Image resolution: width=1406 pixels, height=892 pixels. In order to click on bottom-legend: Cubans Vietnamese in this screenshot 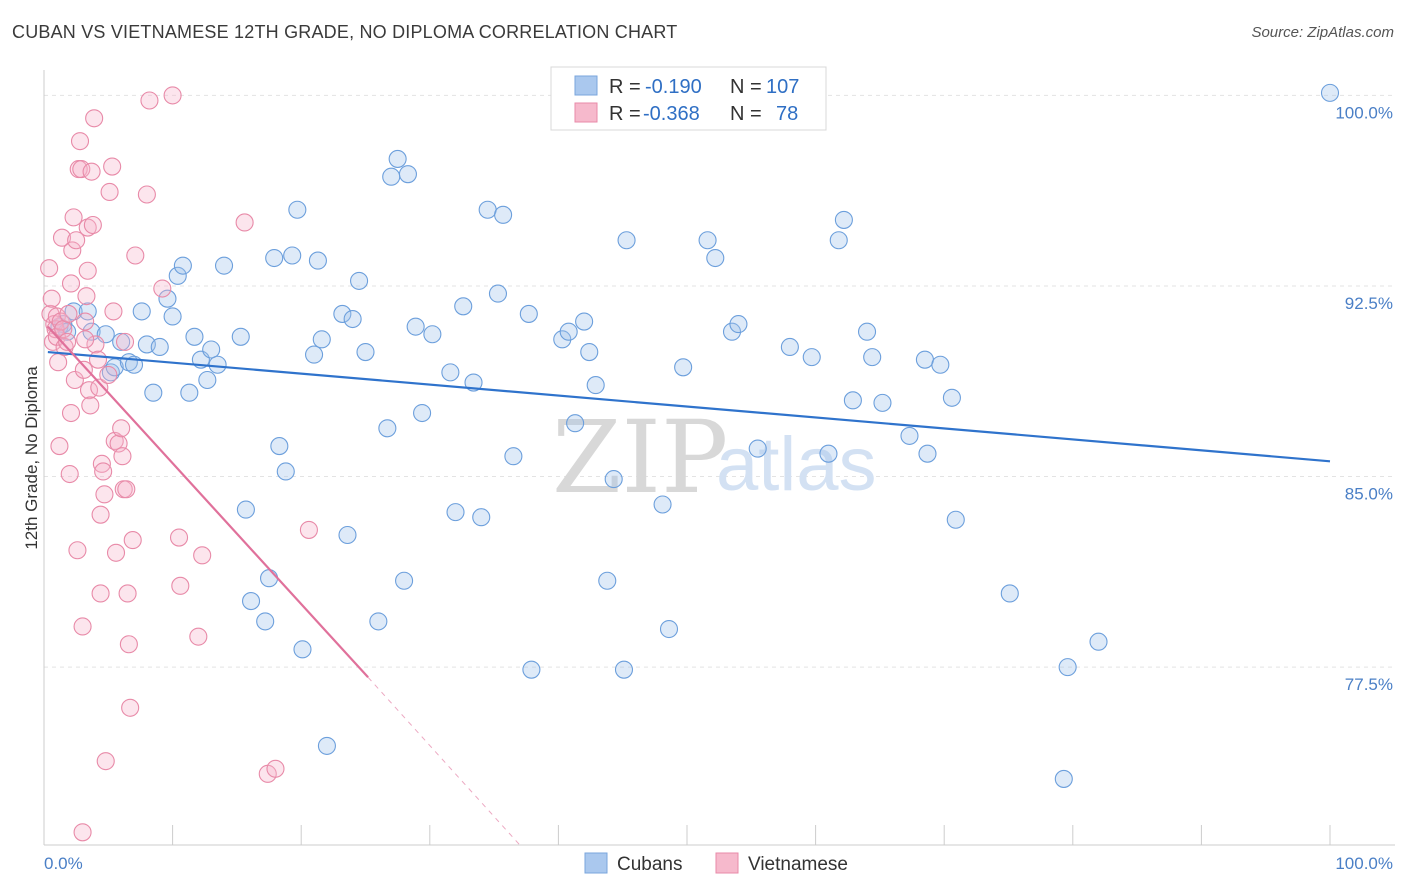, I will do `click(716, 863)`.